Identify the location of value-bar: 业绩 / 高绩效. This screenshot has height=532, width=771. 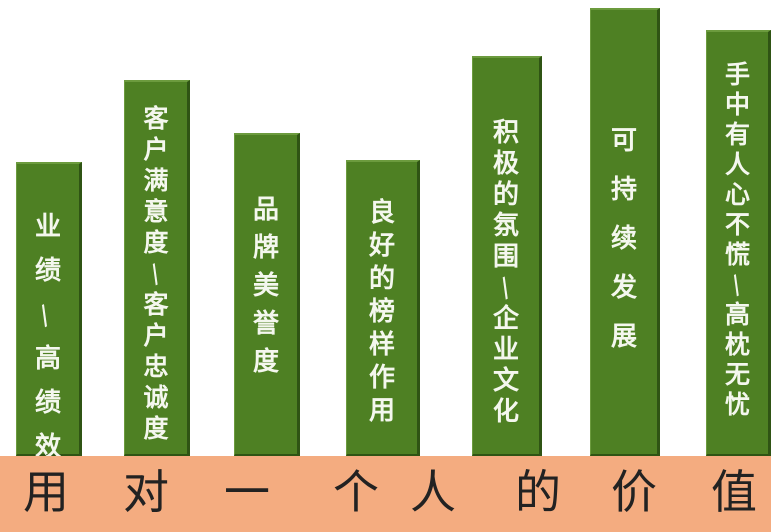
(49, 311).